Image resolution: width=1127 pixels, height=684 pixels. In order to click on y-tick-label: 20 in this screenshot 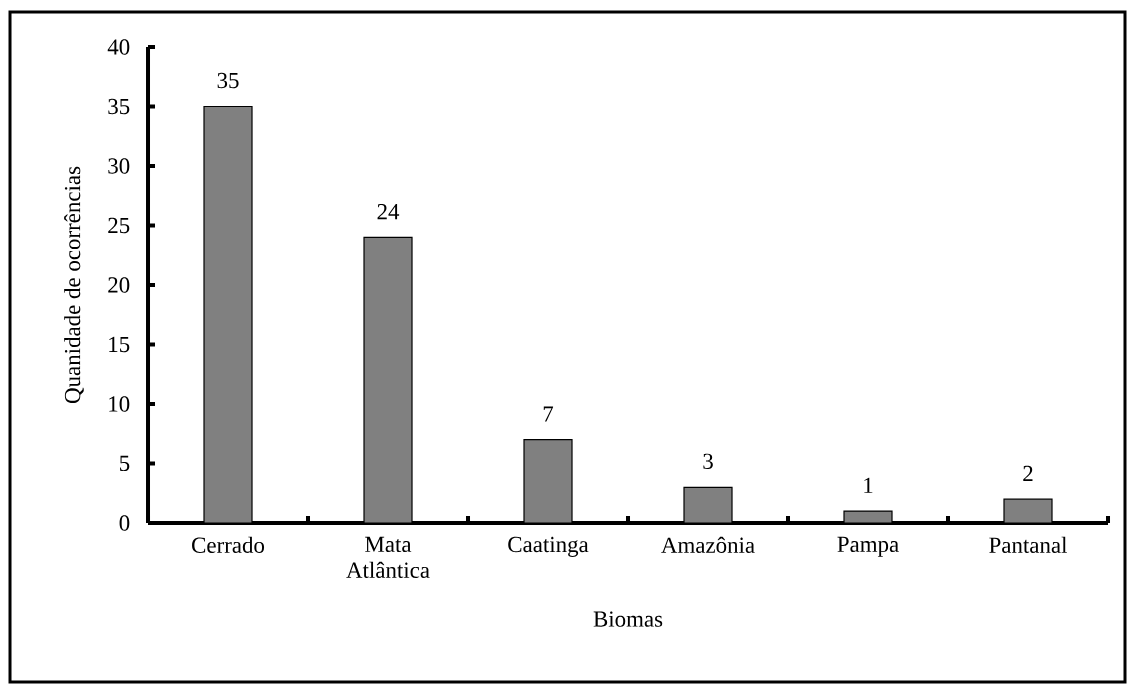, I will do `click(119, 285)`.